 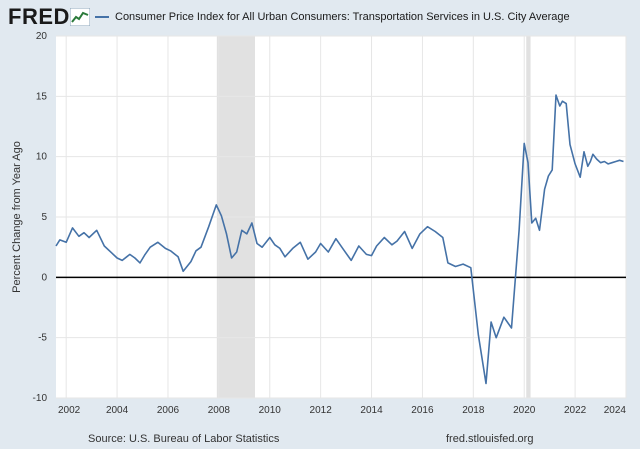 I want to click on x-tick-label: 2002, so click(x=69, y=410).